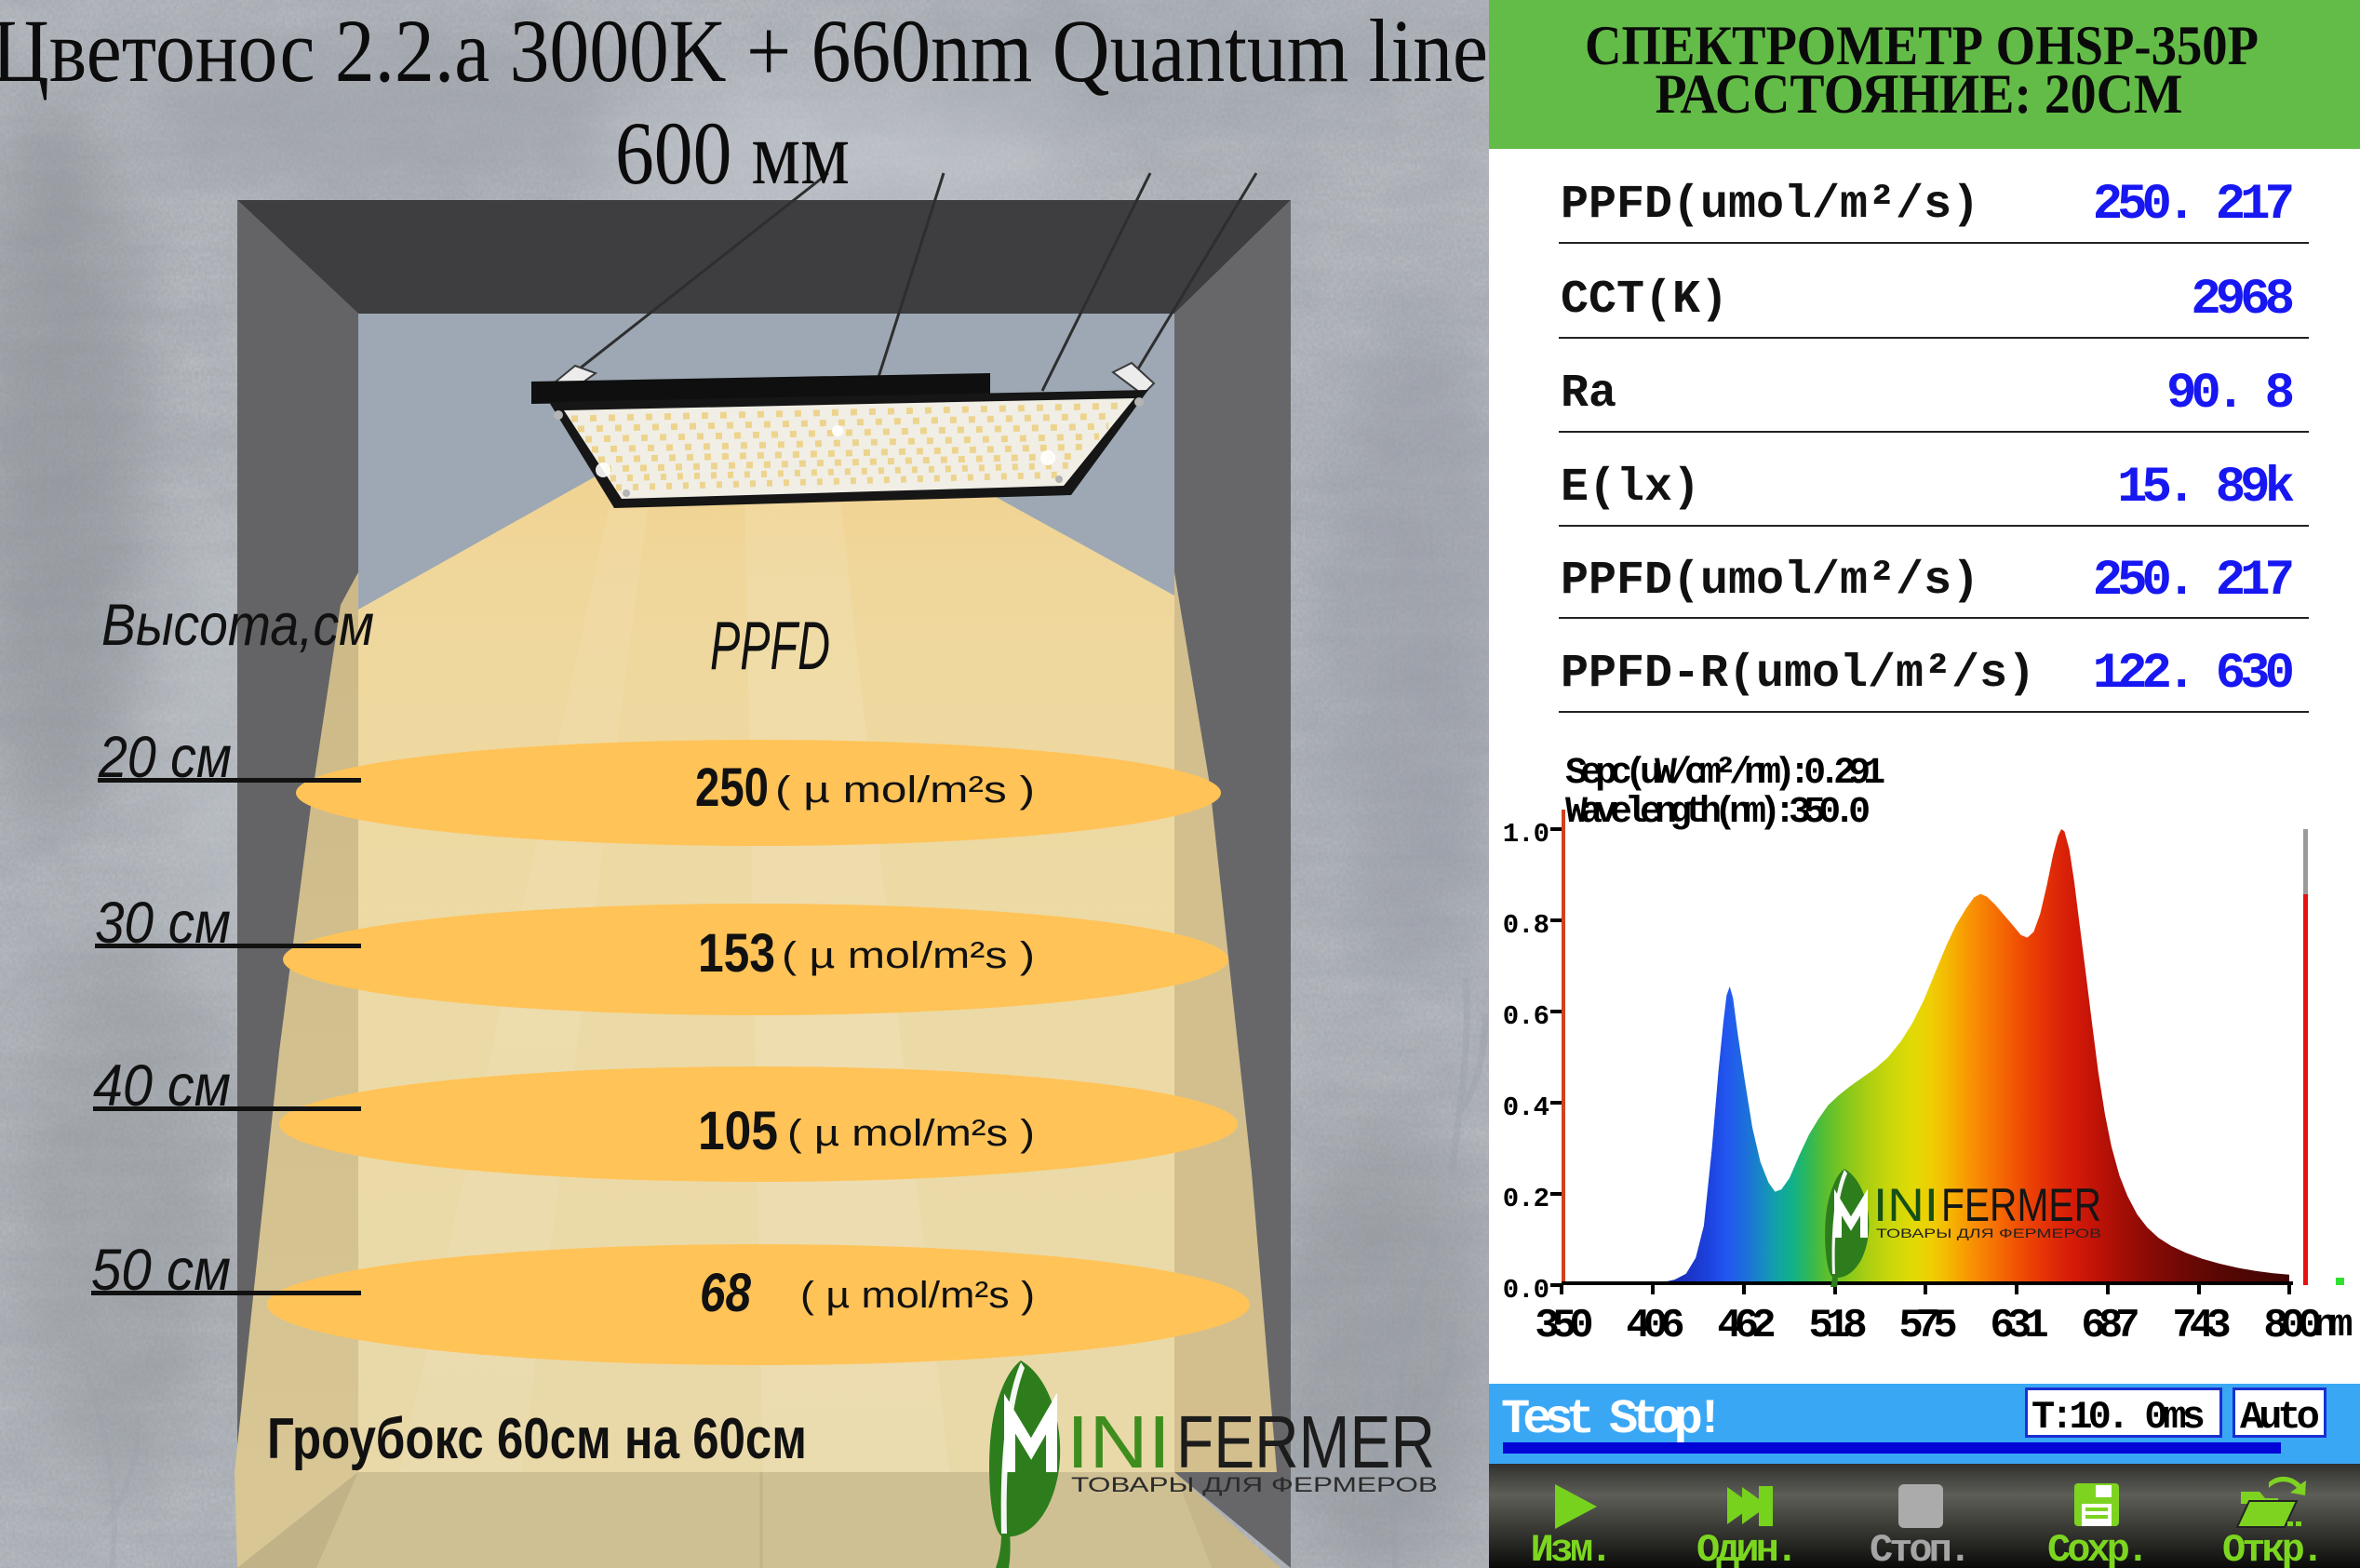 This screenshot has width=2360, height=1568. Describe the element at coordinates (1563, 1326) in the screenshot. I see `svg-text: 350` at that location.